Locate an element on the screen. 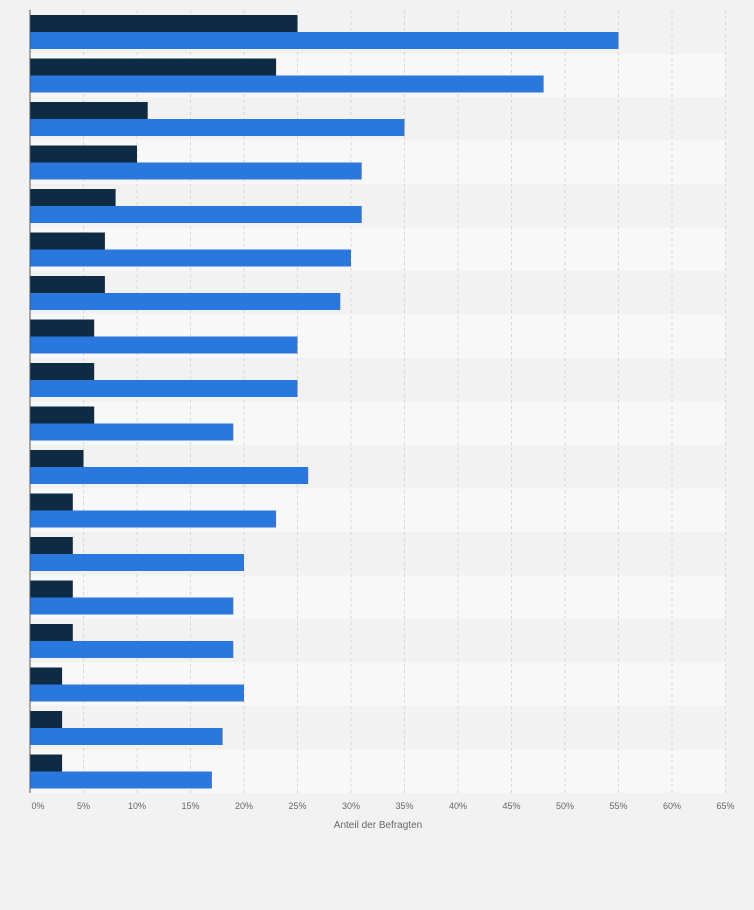 This screenshot has height=910, width=754. x-tick-label: 10% is located at coordinates (137, 806).